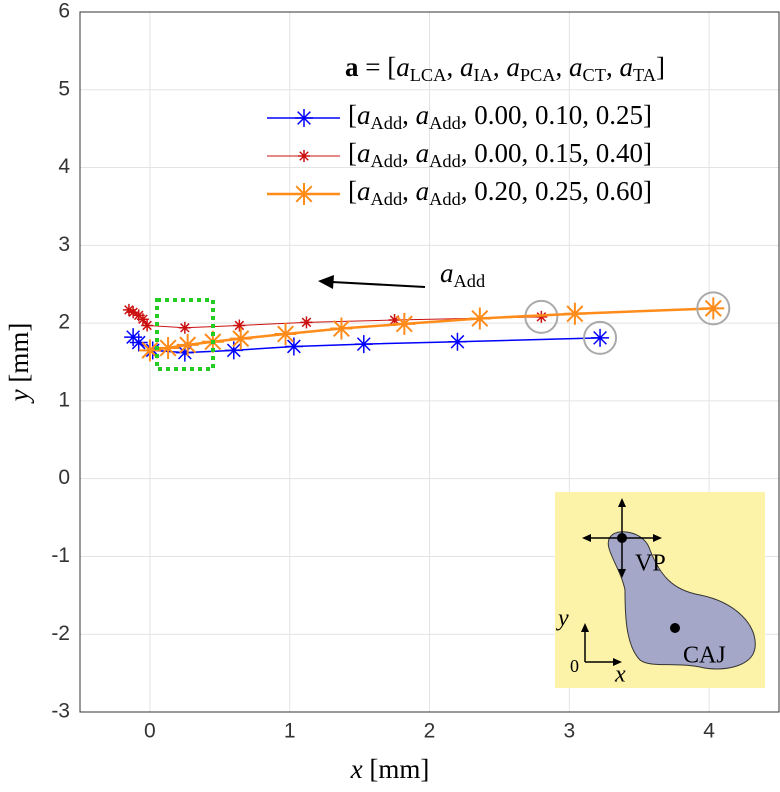  Describe the element at coordinates (64, 88) in the screenshot. I see `y-tick-label: 5` at that location.